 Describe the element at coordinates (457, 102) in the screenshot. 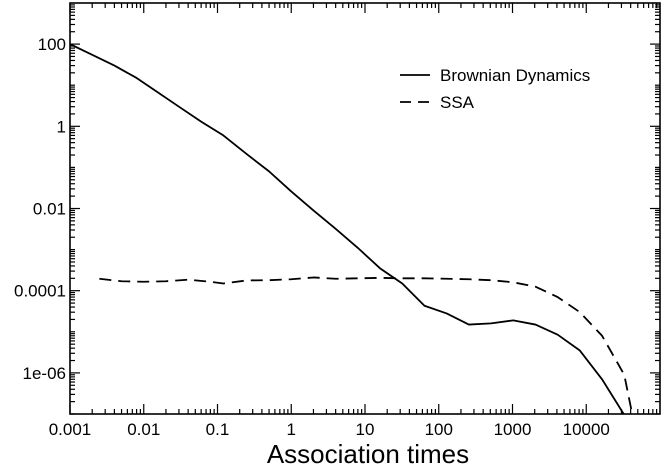

I see `legend-label: SSA` at that location.